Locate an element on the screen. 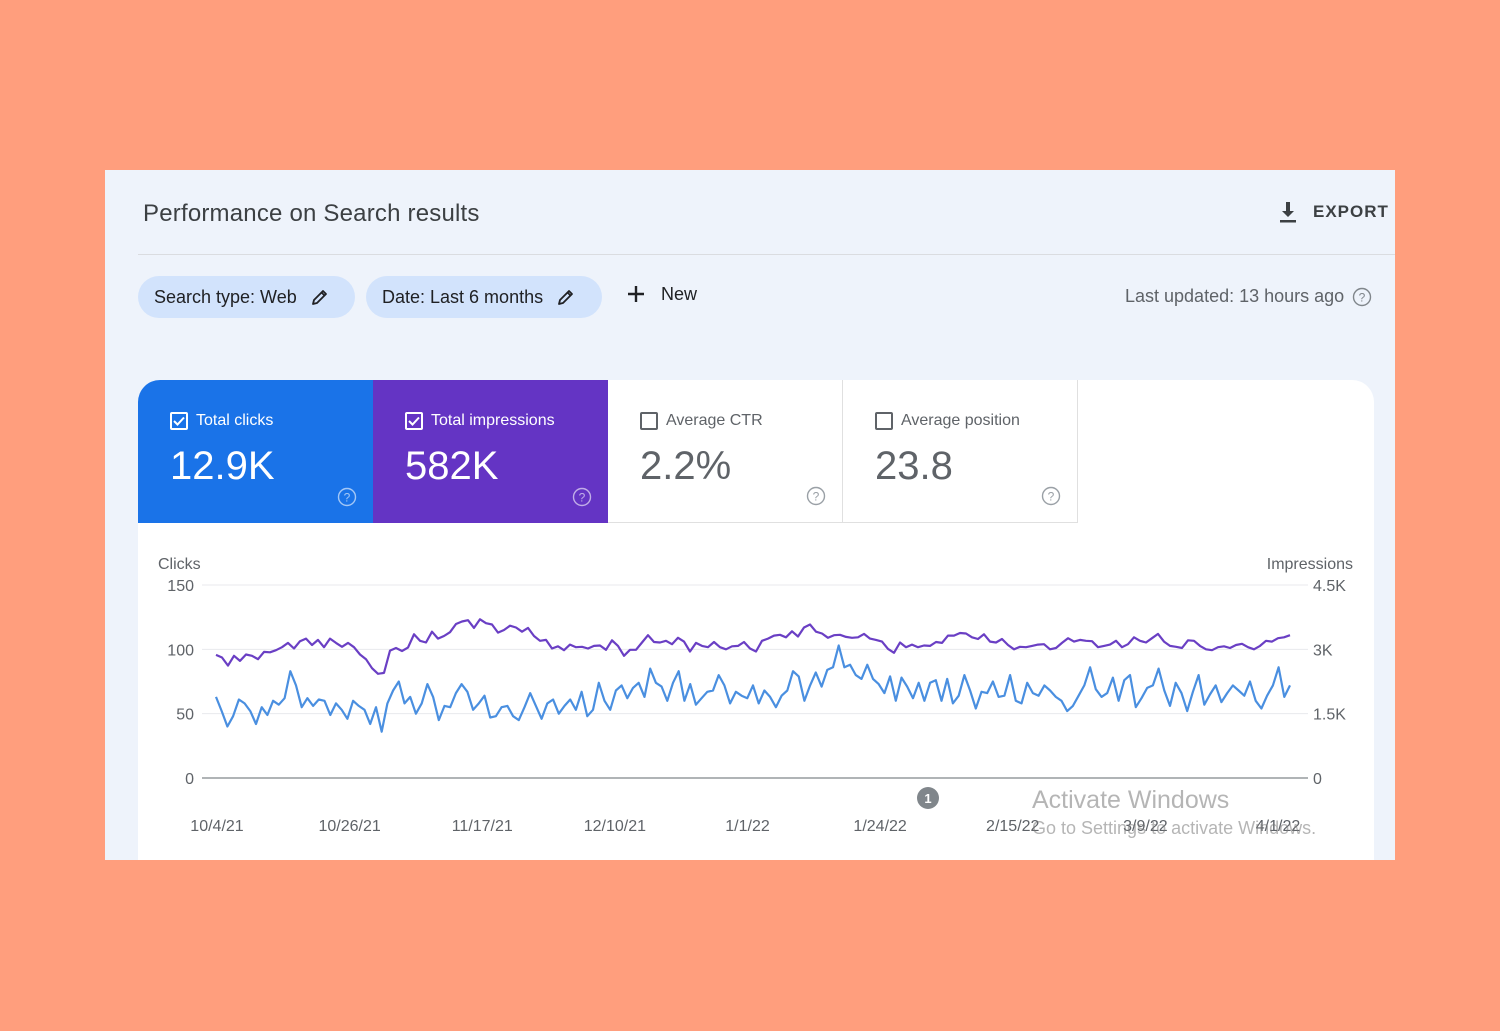 This screenshot has height=1031, width=1500. metric-average-position: Average position 23.8 ? is located at coordinates (960, 451).